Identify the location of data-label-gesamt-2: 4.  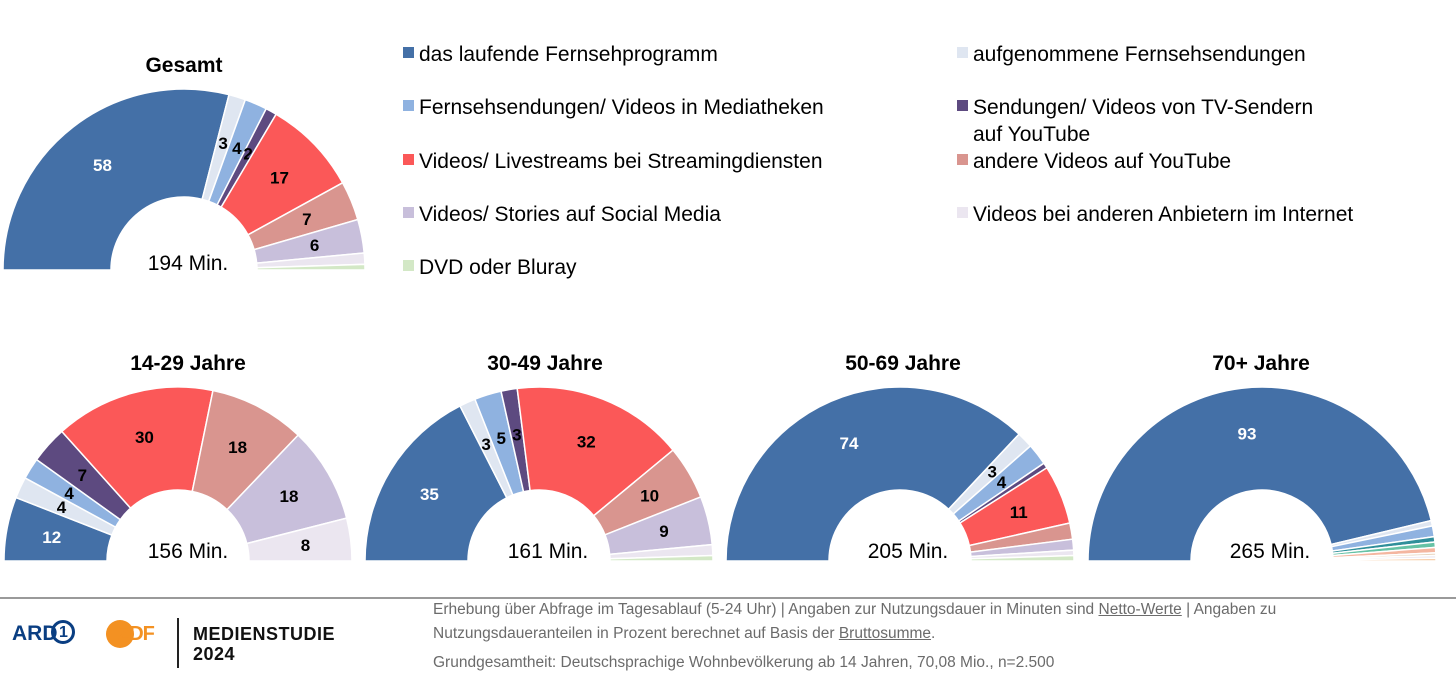
(237, 148).